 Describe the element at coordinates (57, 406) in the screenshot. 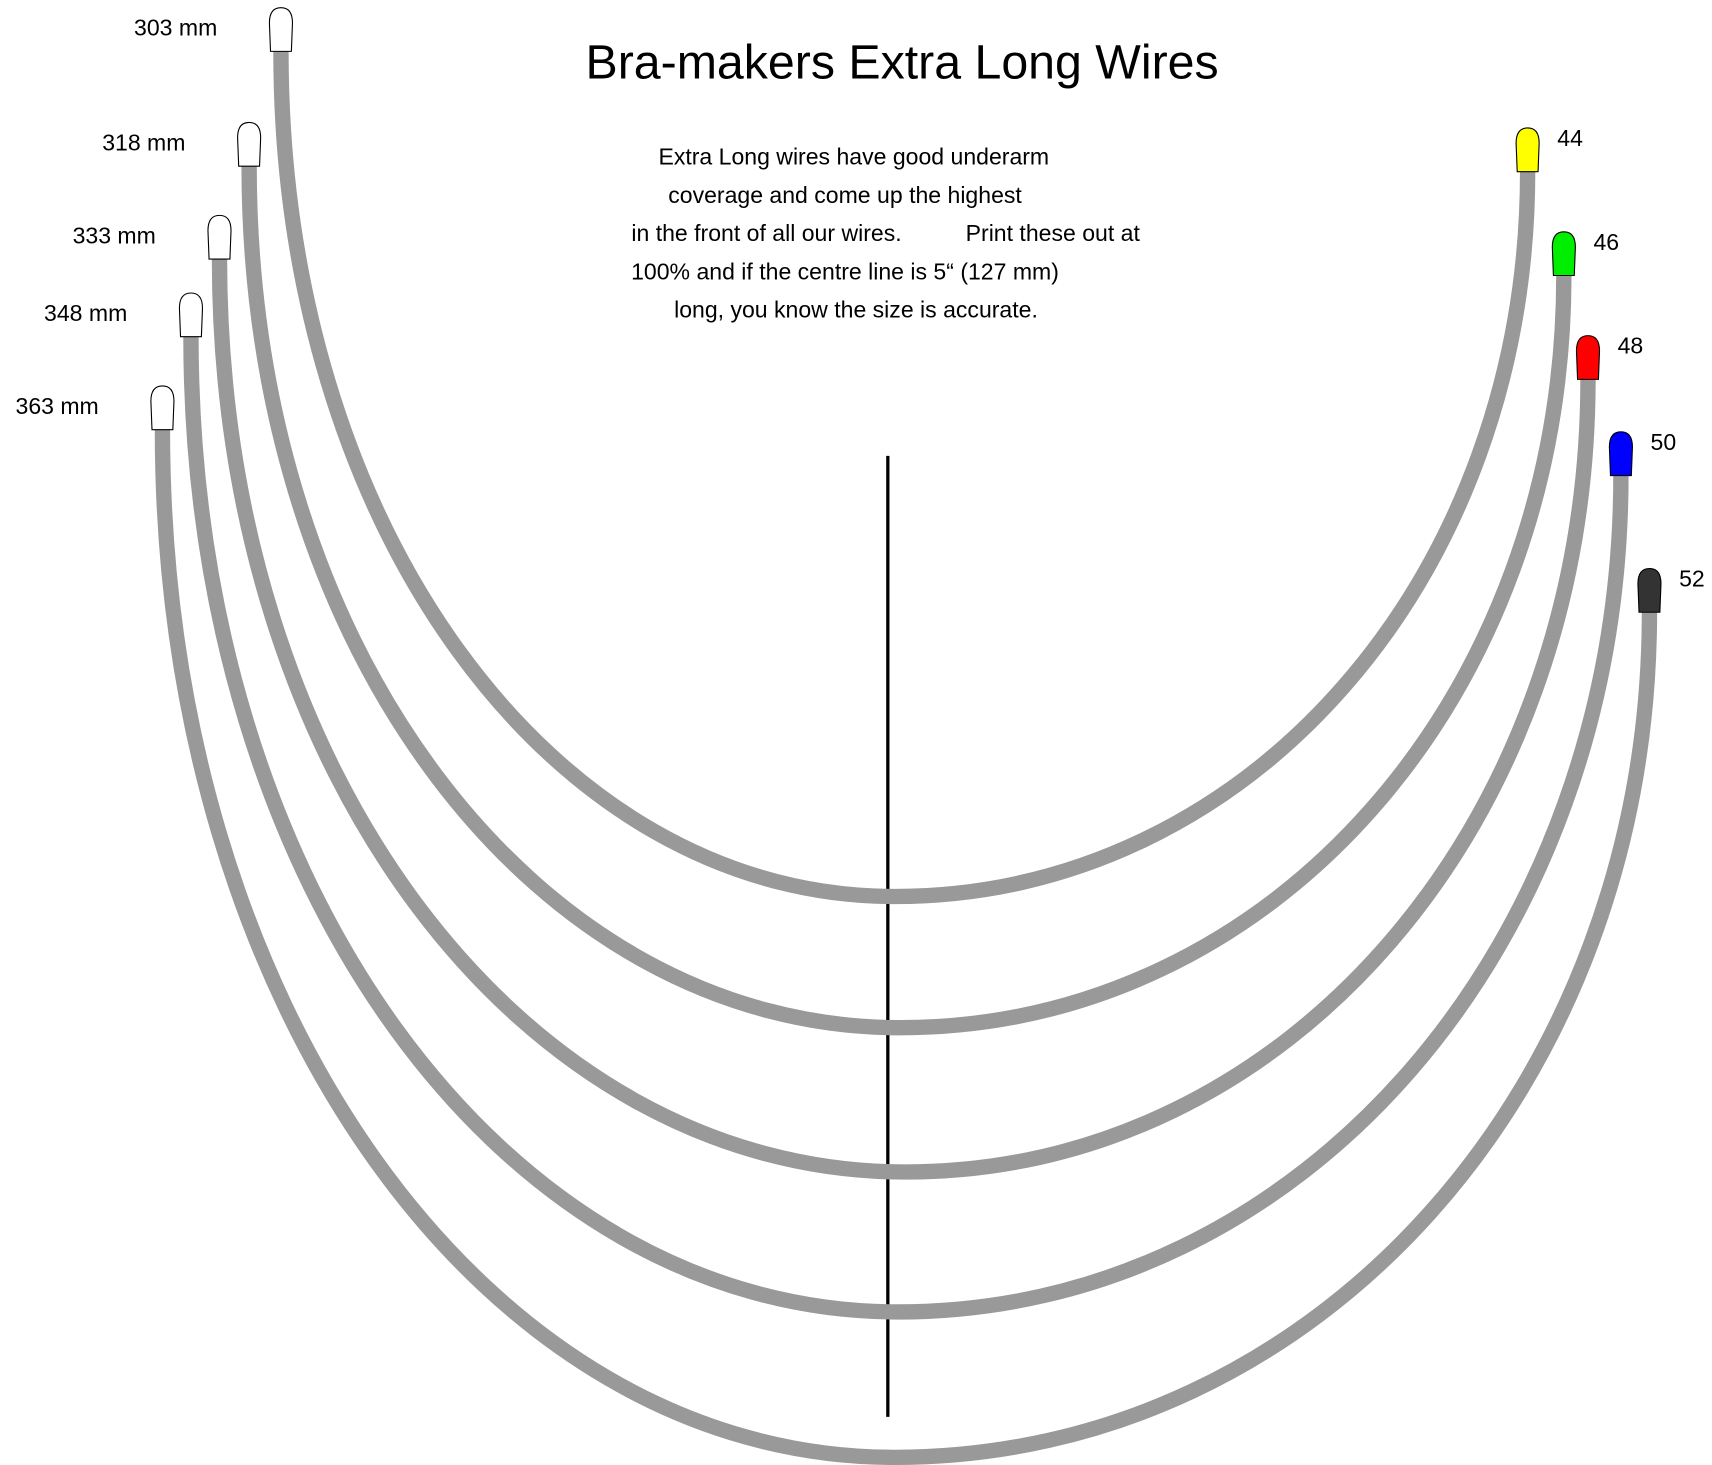

I see `length-label: 363 mm` at that location.